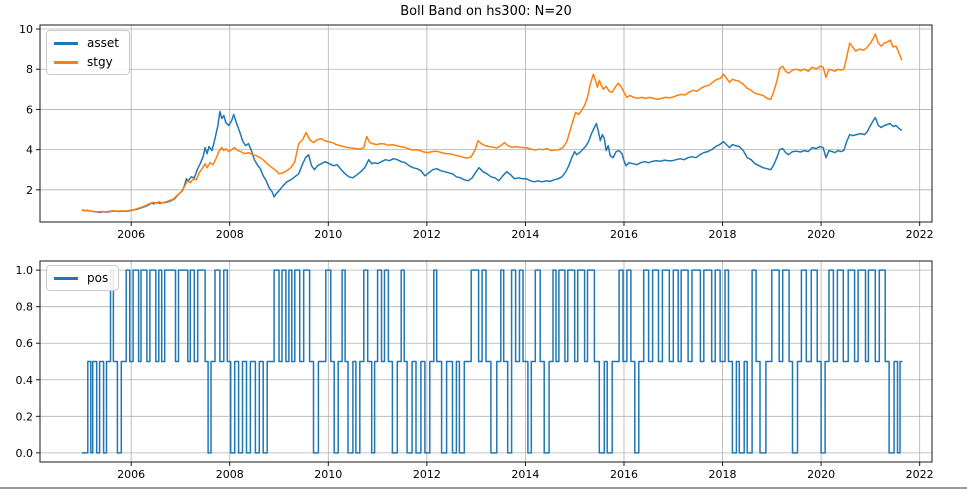  I want to click on legend-label-asset: asset, so click(103, 43).